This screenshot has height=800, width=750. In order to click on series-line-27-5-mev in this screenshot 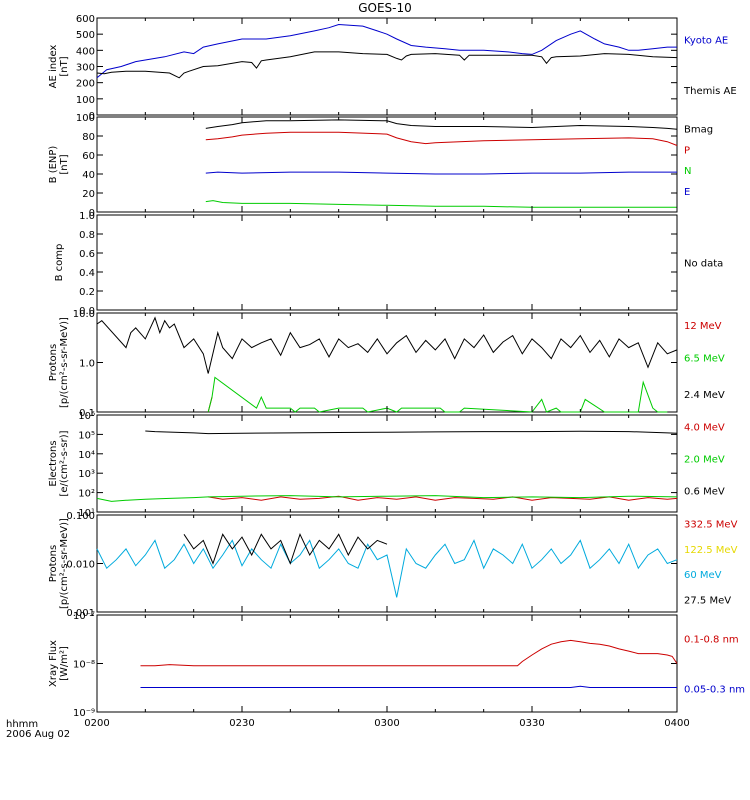, I will do `click(285, 548)`.